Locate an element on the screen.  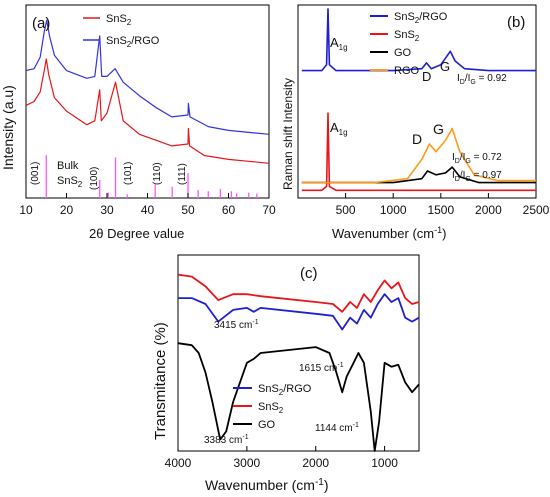
legend-label-sns2-c: SnS2 is located at coordinates (271, 408).